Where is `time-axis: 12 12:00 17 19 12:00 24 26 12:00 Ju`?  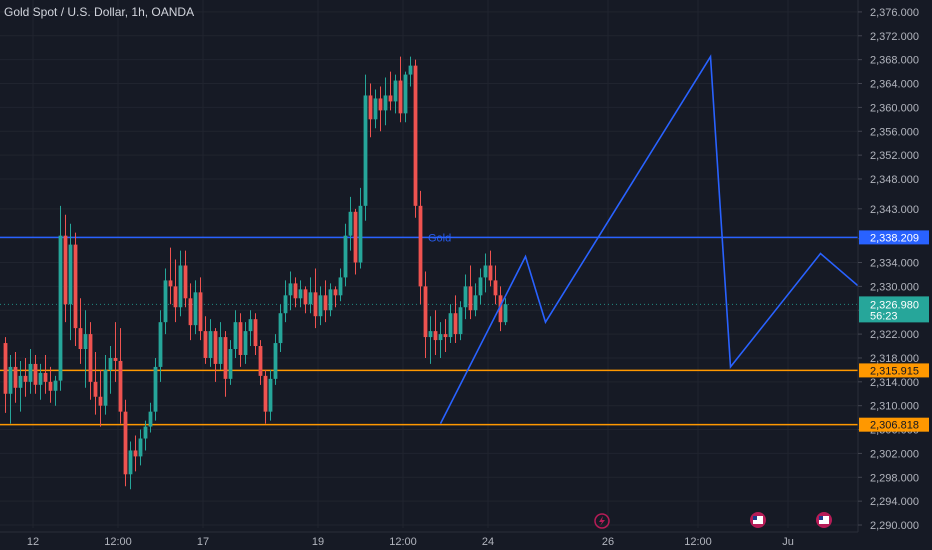 time-axis: 12 12:00 17 19 12:00 24 26 12:00 Ju is located at coordinates (429, 539).